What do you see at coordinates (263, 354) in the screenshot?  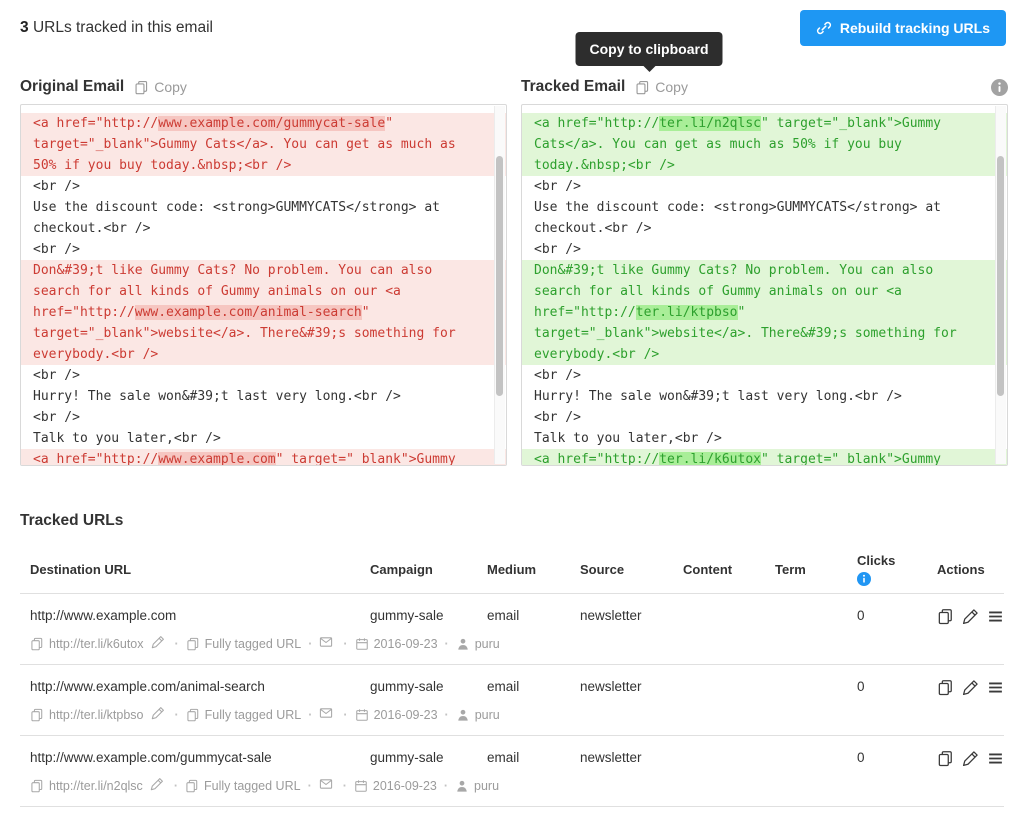 I see `code-line: everybody.<br />` at bounding box center [263, 354].